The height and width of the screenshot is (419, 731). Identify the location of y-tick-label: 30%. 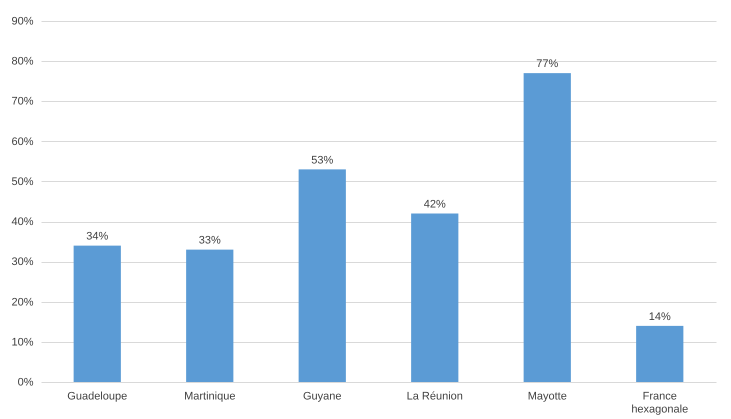
(22, 262).